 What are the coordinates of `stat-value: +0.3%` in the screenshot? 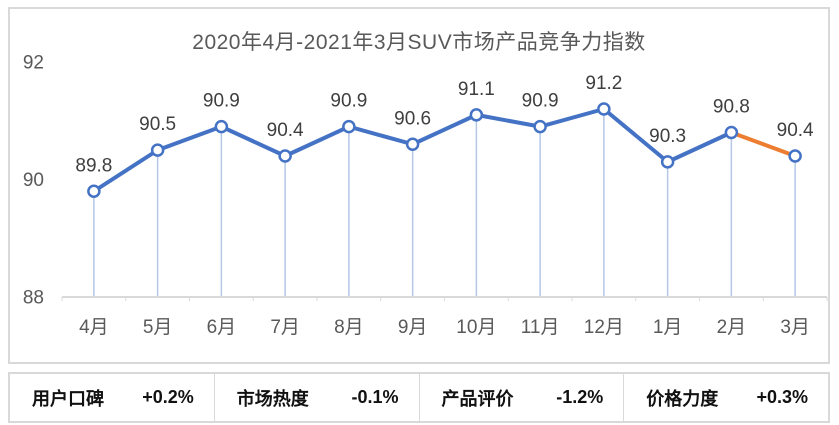 It's located at (782, 397).